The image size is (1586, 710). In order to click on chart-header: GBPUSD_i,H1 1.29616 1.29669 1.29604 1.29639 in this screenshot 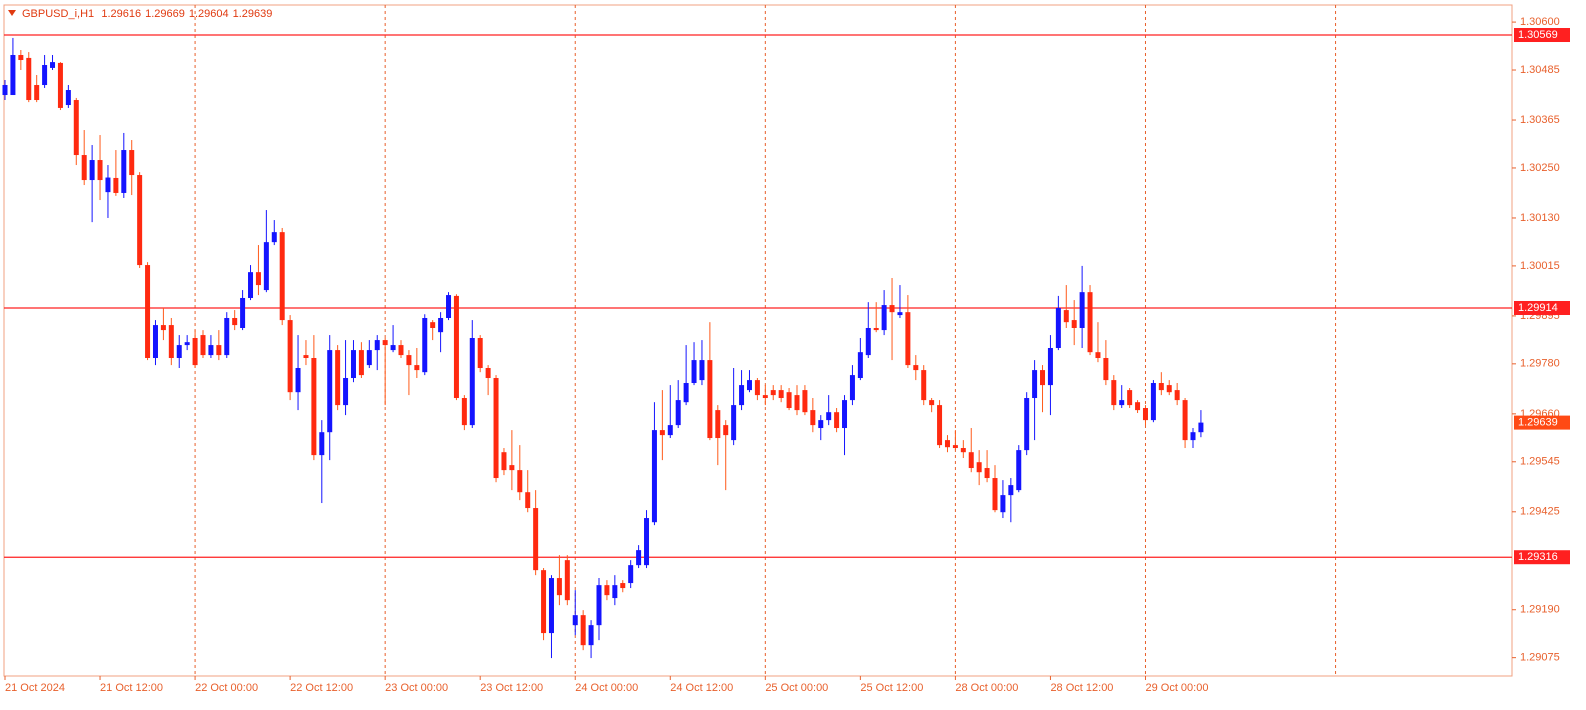, I will do `click(147, 14)`.